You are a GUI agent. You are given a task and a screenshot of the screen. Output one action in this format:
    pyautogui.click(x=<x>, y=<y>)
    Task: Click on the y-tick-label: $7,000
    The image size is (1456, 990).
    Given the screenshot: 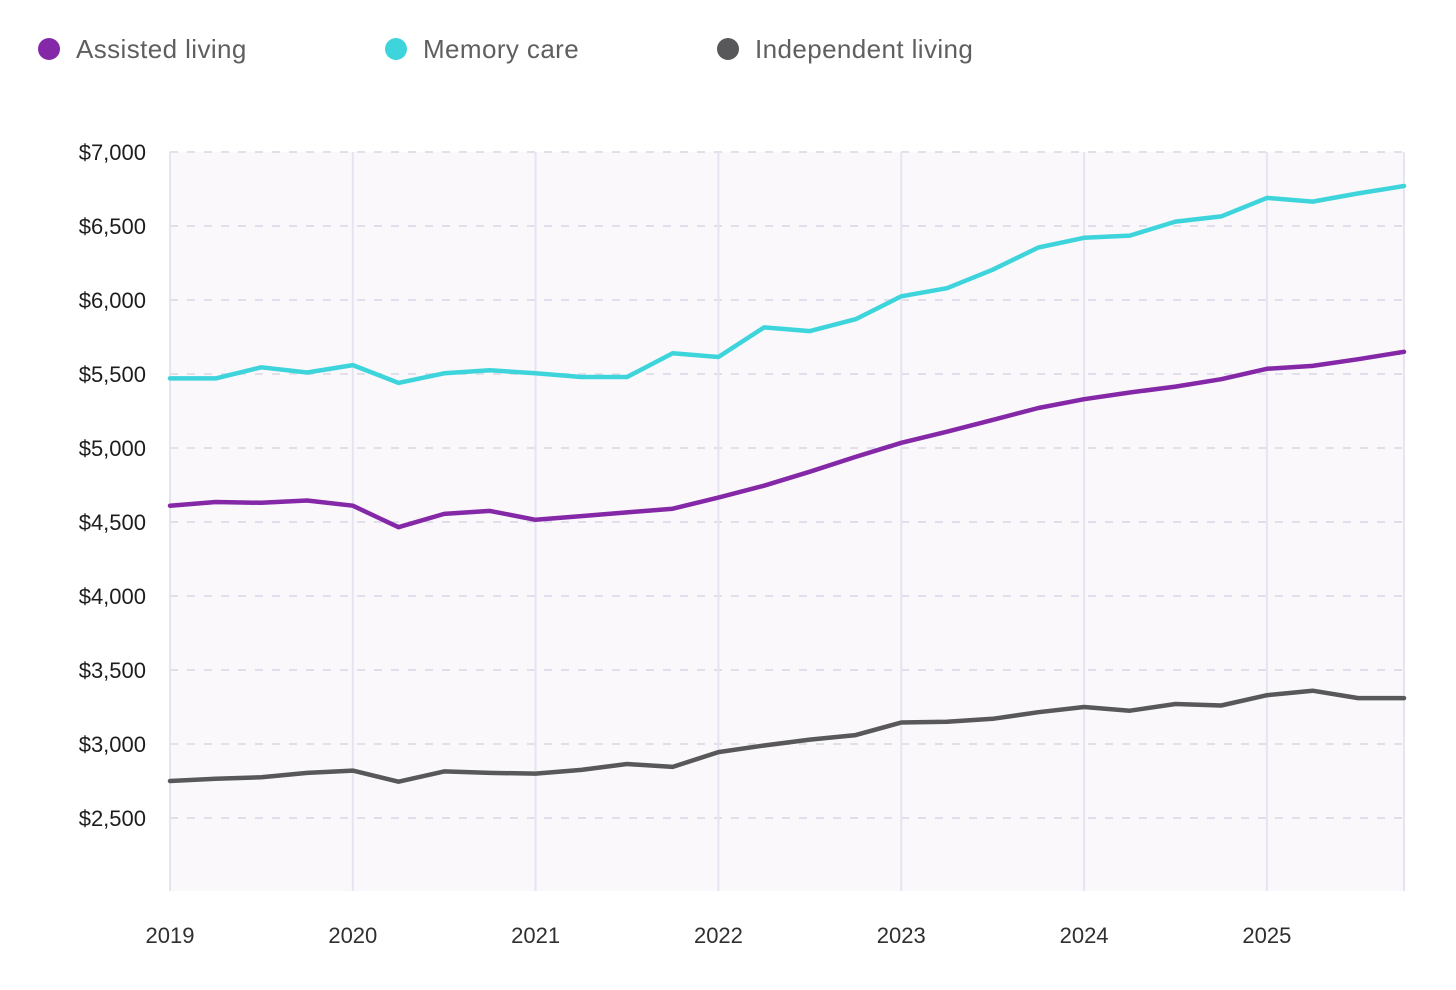 What is the action you would take?
    pyautogui.click(x=112, y=152)
    